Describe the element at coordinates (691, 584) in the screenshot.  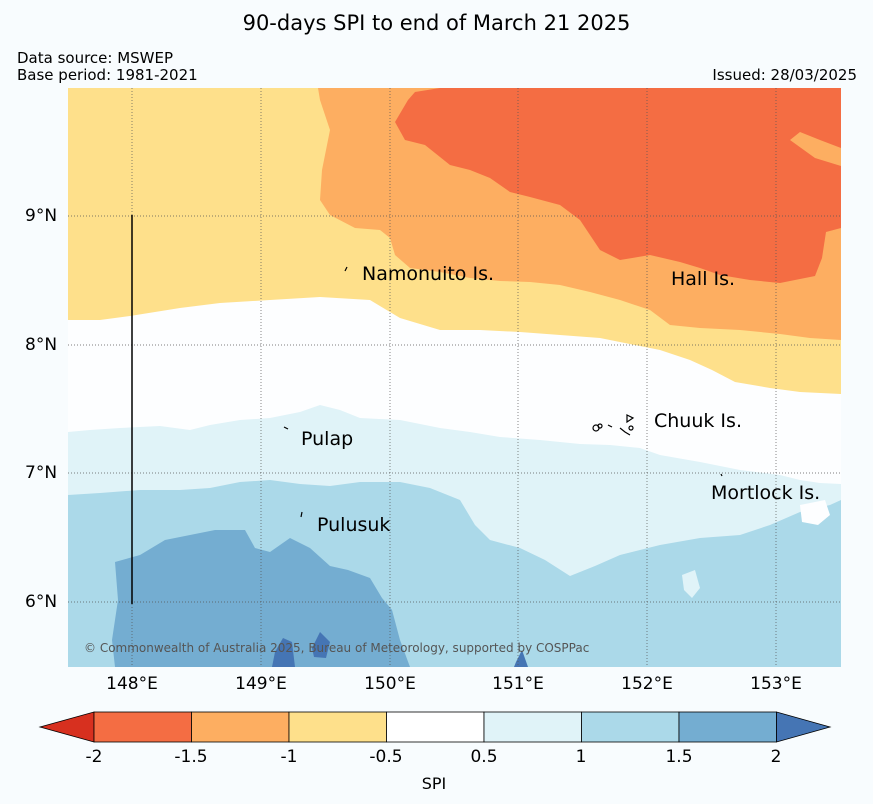
I see `spi-band-moderately-wet` at that location.